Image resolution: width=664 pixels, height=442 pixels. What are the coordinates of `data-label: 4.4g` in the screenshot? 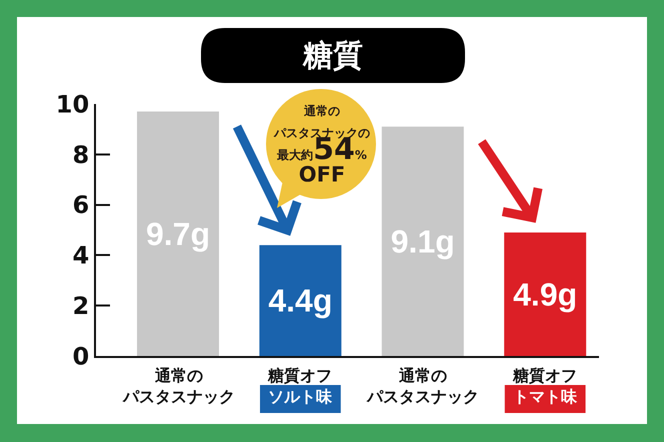 It's located at (300, 300).